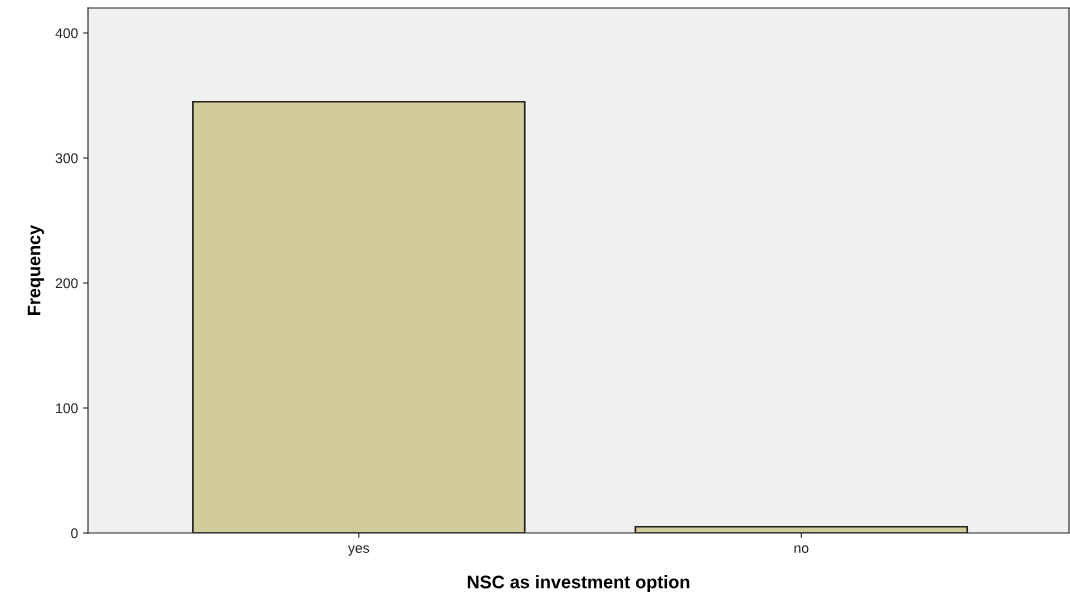 The image size is (1070, 604). What do you see at coordinates (66, 283) in the screenshot?
I see `y-tick-label: 200` at bounding box center [66, 283].